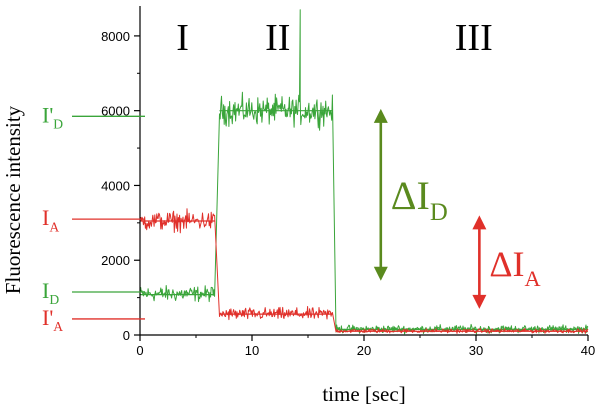 The width and height of the screenshot is (600, 415). What do you see at coordinates (364, 350) in the screenshot?
I see `x-tick-label: 20` at bounding box center [364, 350].